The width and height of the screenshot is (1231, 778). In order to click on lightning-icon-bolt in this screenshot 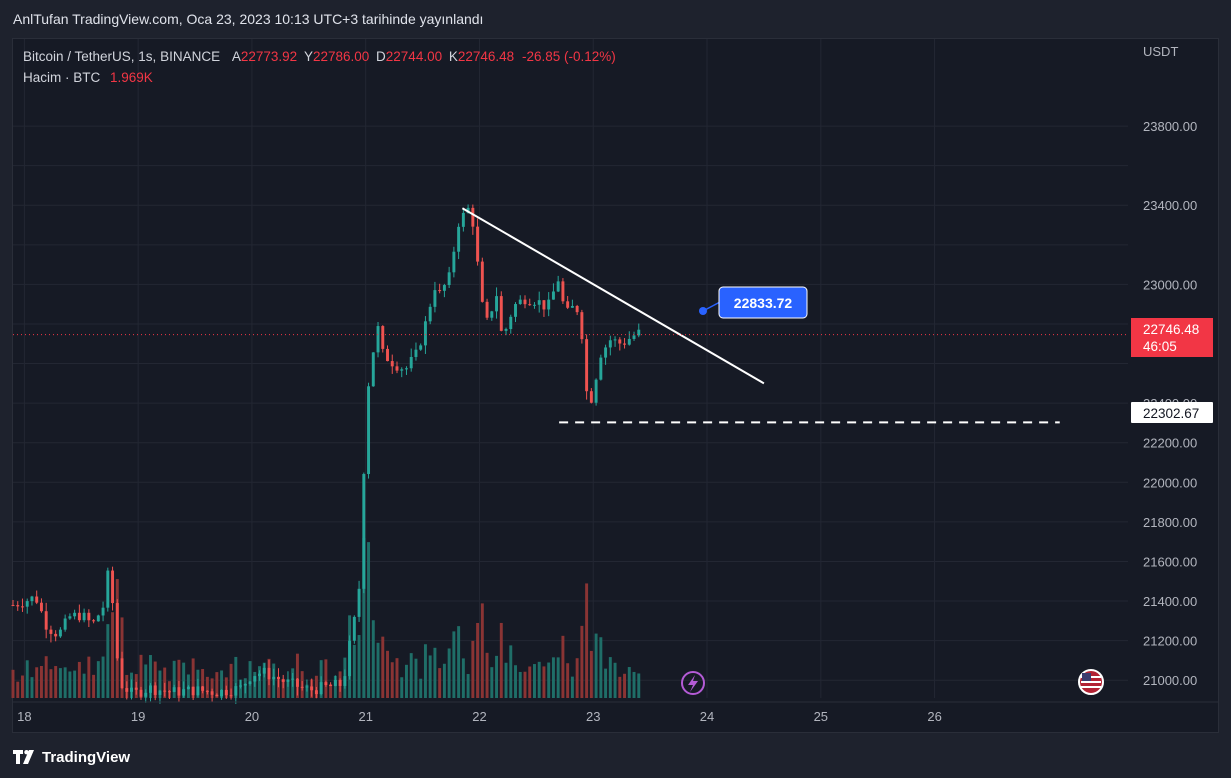, I will do `click(693, 683)`.